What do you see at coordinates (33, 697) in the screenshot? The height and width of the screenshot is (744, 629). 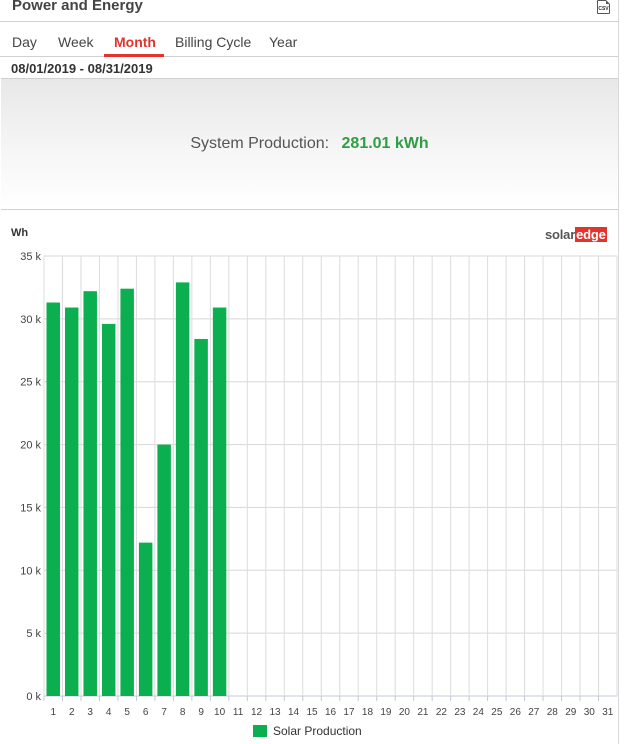 I see `y-tick-label: 0 k` at bounding box center [33, 697].